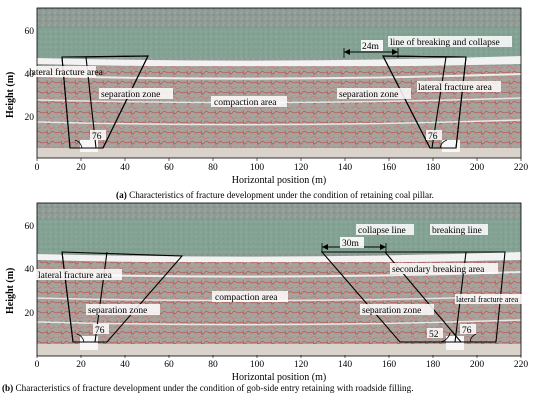 Image resolution: width=550 pixels, height=402 pixels. Describe the element at coordinates (97, 137) in the screenshot. I see `panel-a-angle-left-label: 76` at that location.